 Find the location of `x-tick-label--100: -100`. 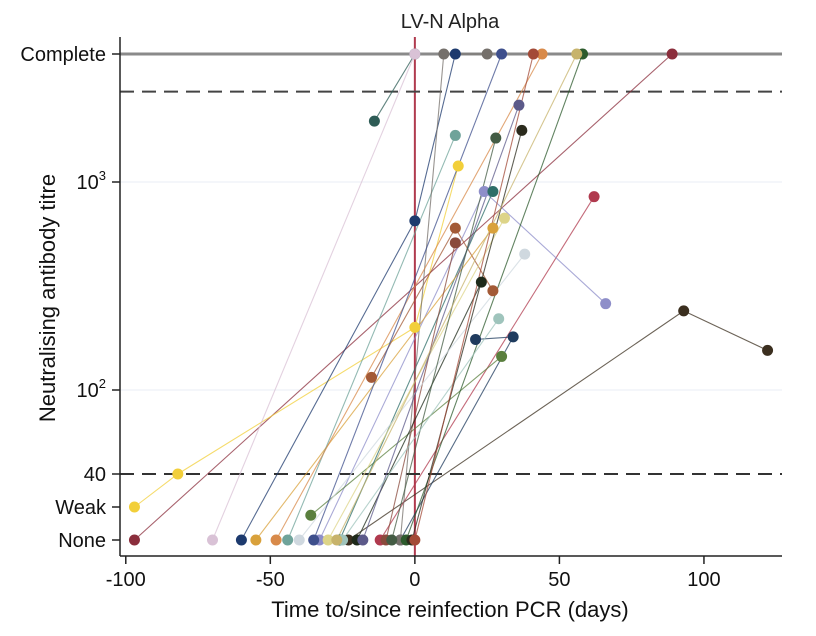

x-tick-label--100: -100 is located at coordinates (126, 580).